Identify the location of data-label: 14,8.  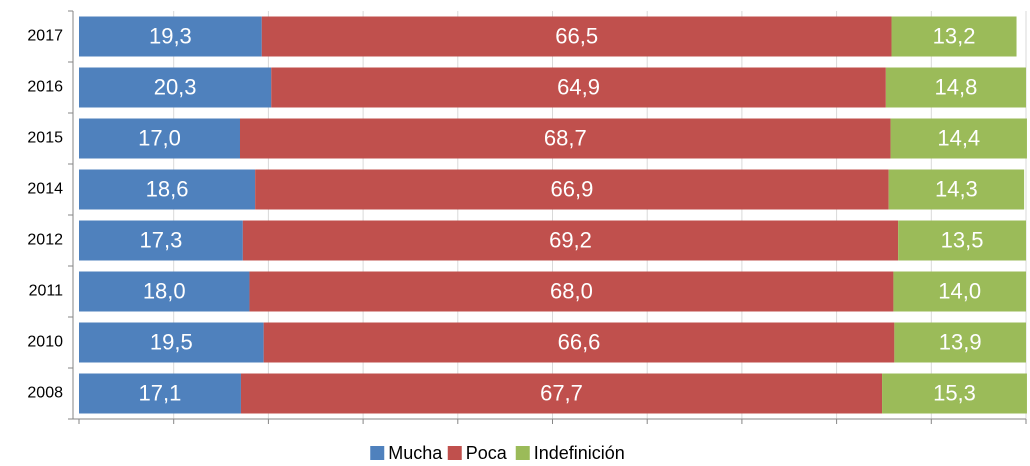
(956, 86).